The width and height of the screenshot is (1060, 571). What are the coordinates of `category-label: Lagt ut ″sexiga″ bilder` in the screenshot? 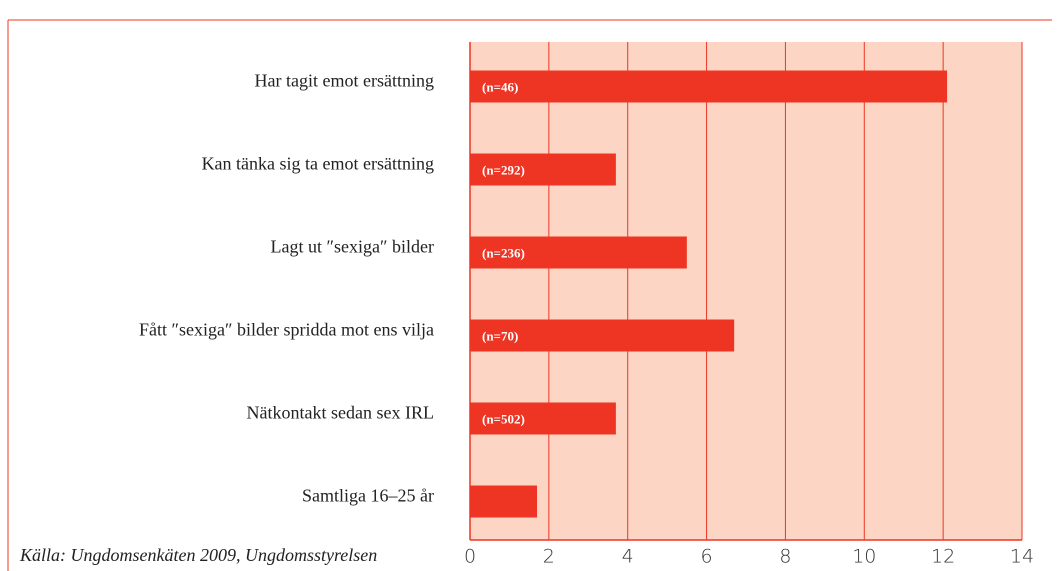 It's located at (352, 247).